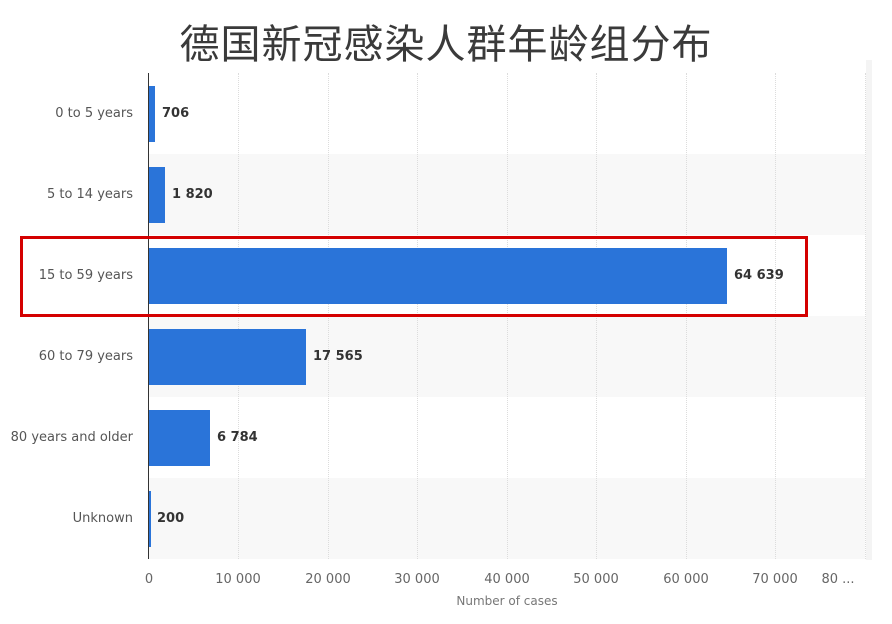  Describe the element at coordinates (865, 316) in the screenshot. I see `gridline` at that location.